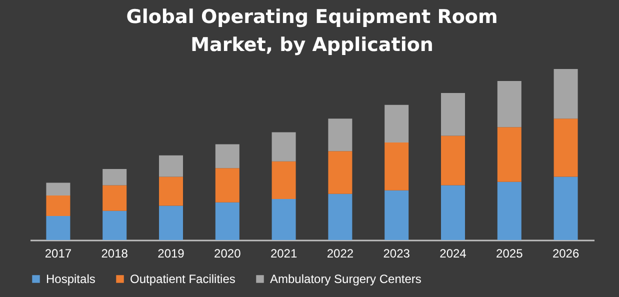  I want to click on x-tick-label: 2022, so click(340, 253).